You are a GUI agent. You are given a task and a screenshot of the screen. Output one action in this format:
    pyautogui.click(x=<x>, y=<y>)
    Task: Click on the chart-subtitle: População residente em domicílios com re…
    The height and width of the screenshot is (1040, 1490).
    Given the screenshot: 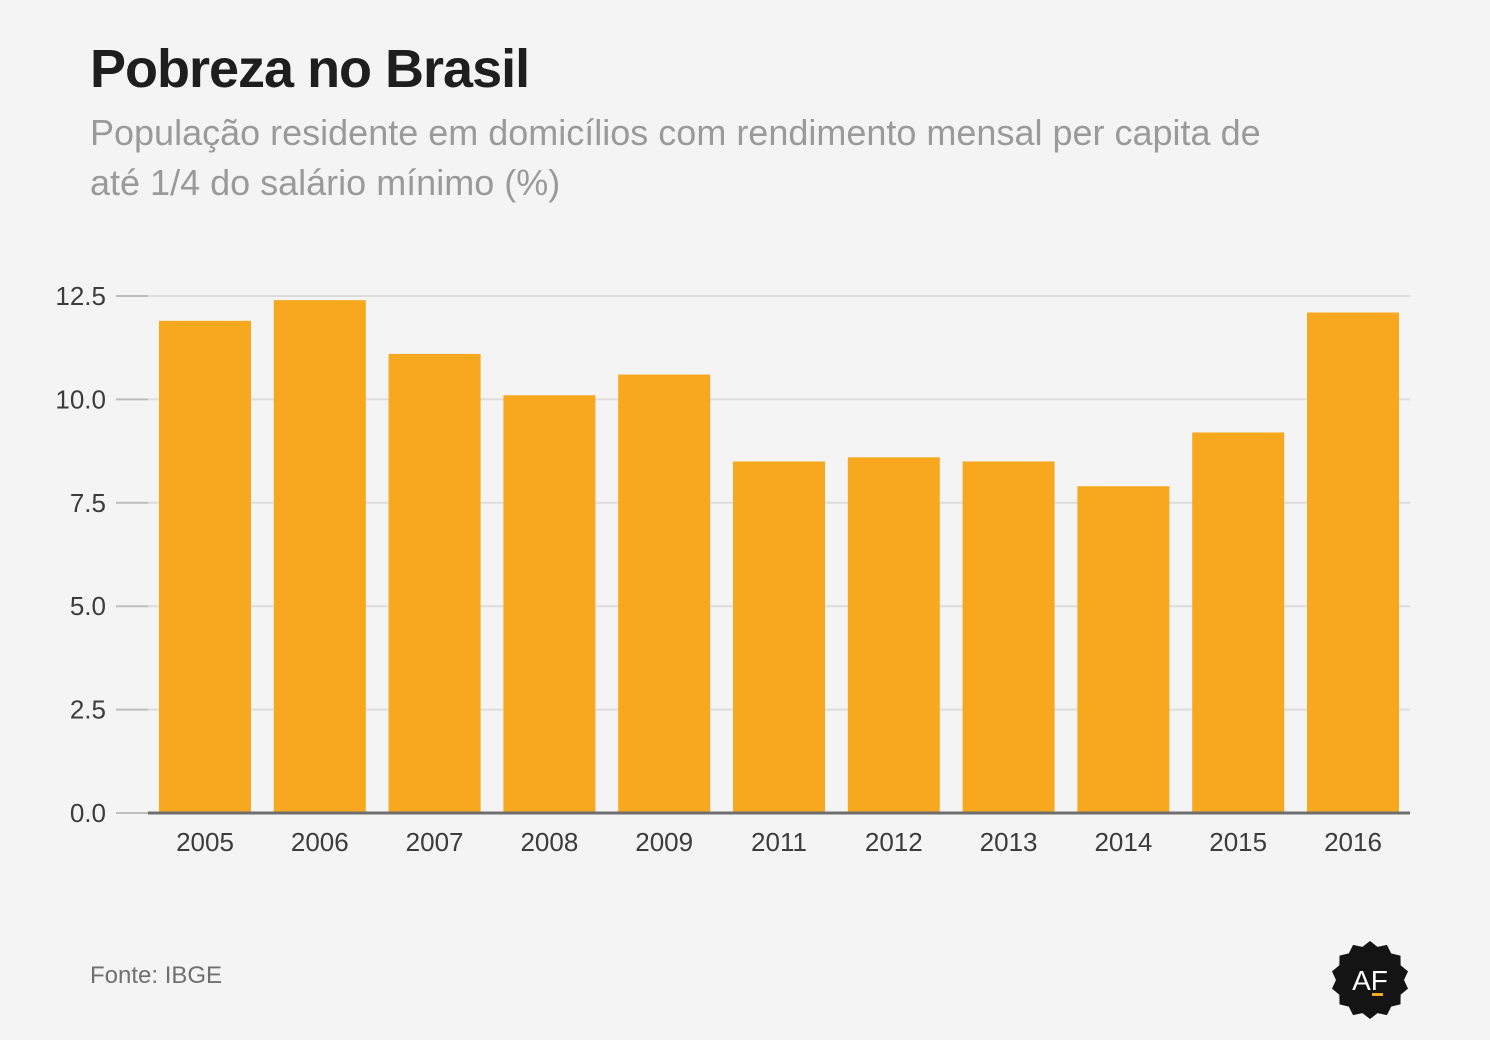 What is the action you would take?
    pyautogui.click(x=675, y=157)
    